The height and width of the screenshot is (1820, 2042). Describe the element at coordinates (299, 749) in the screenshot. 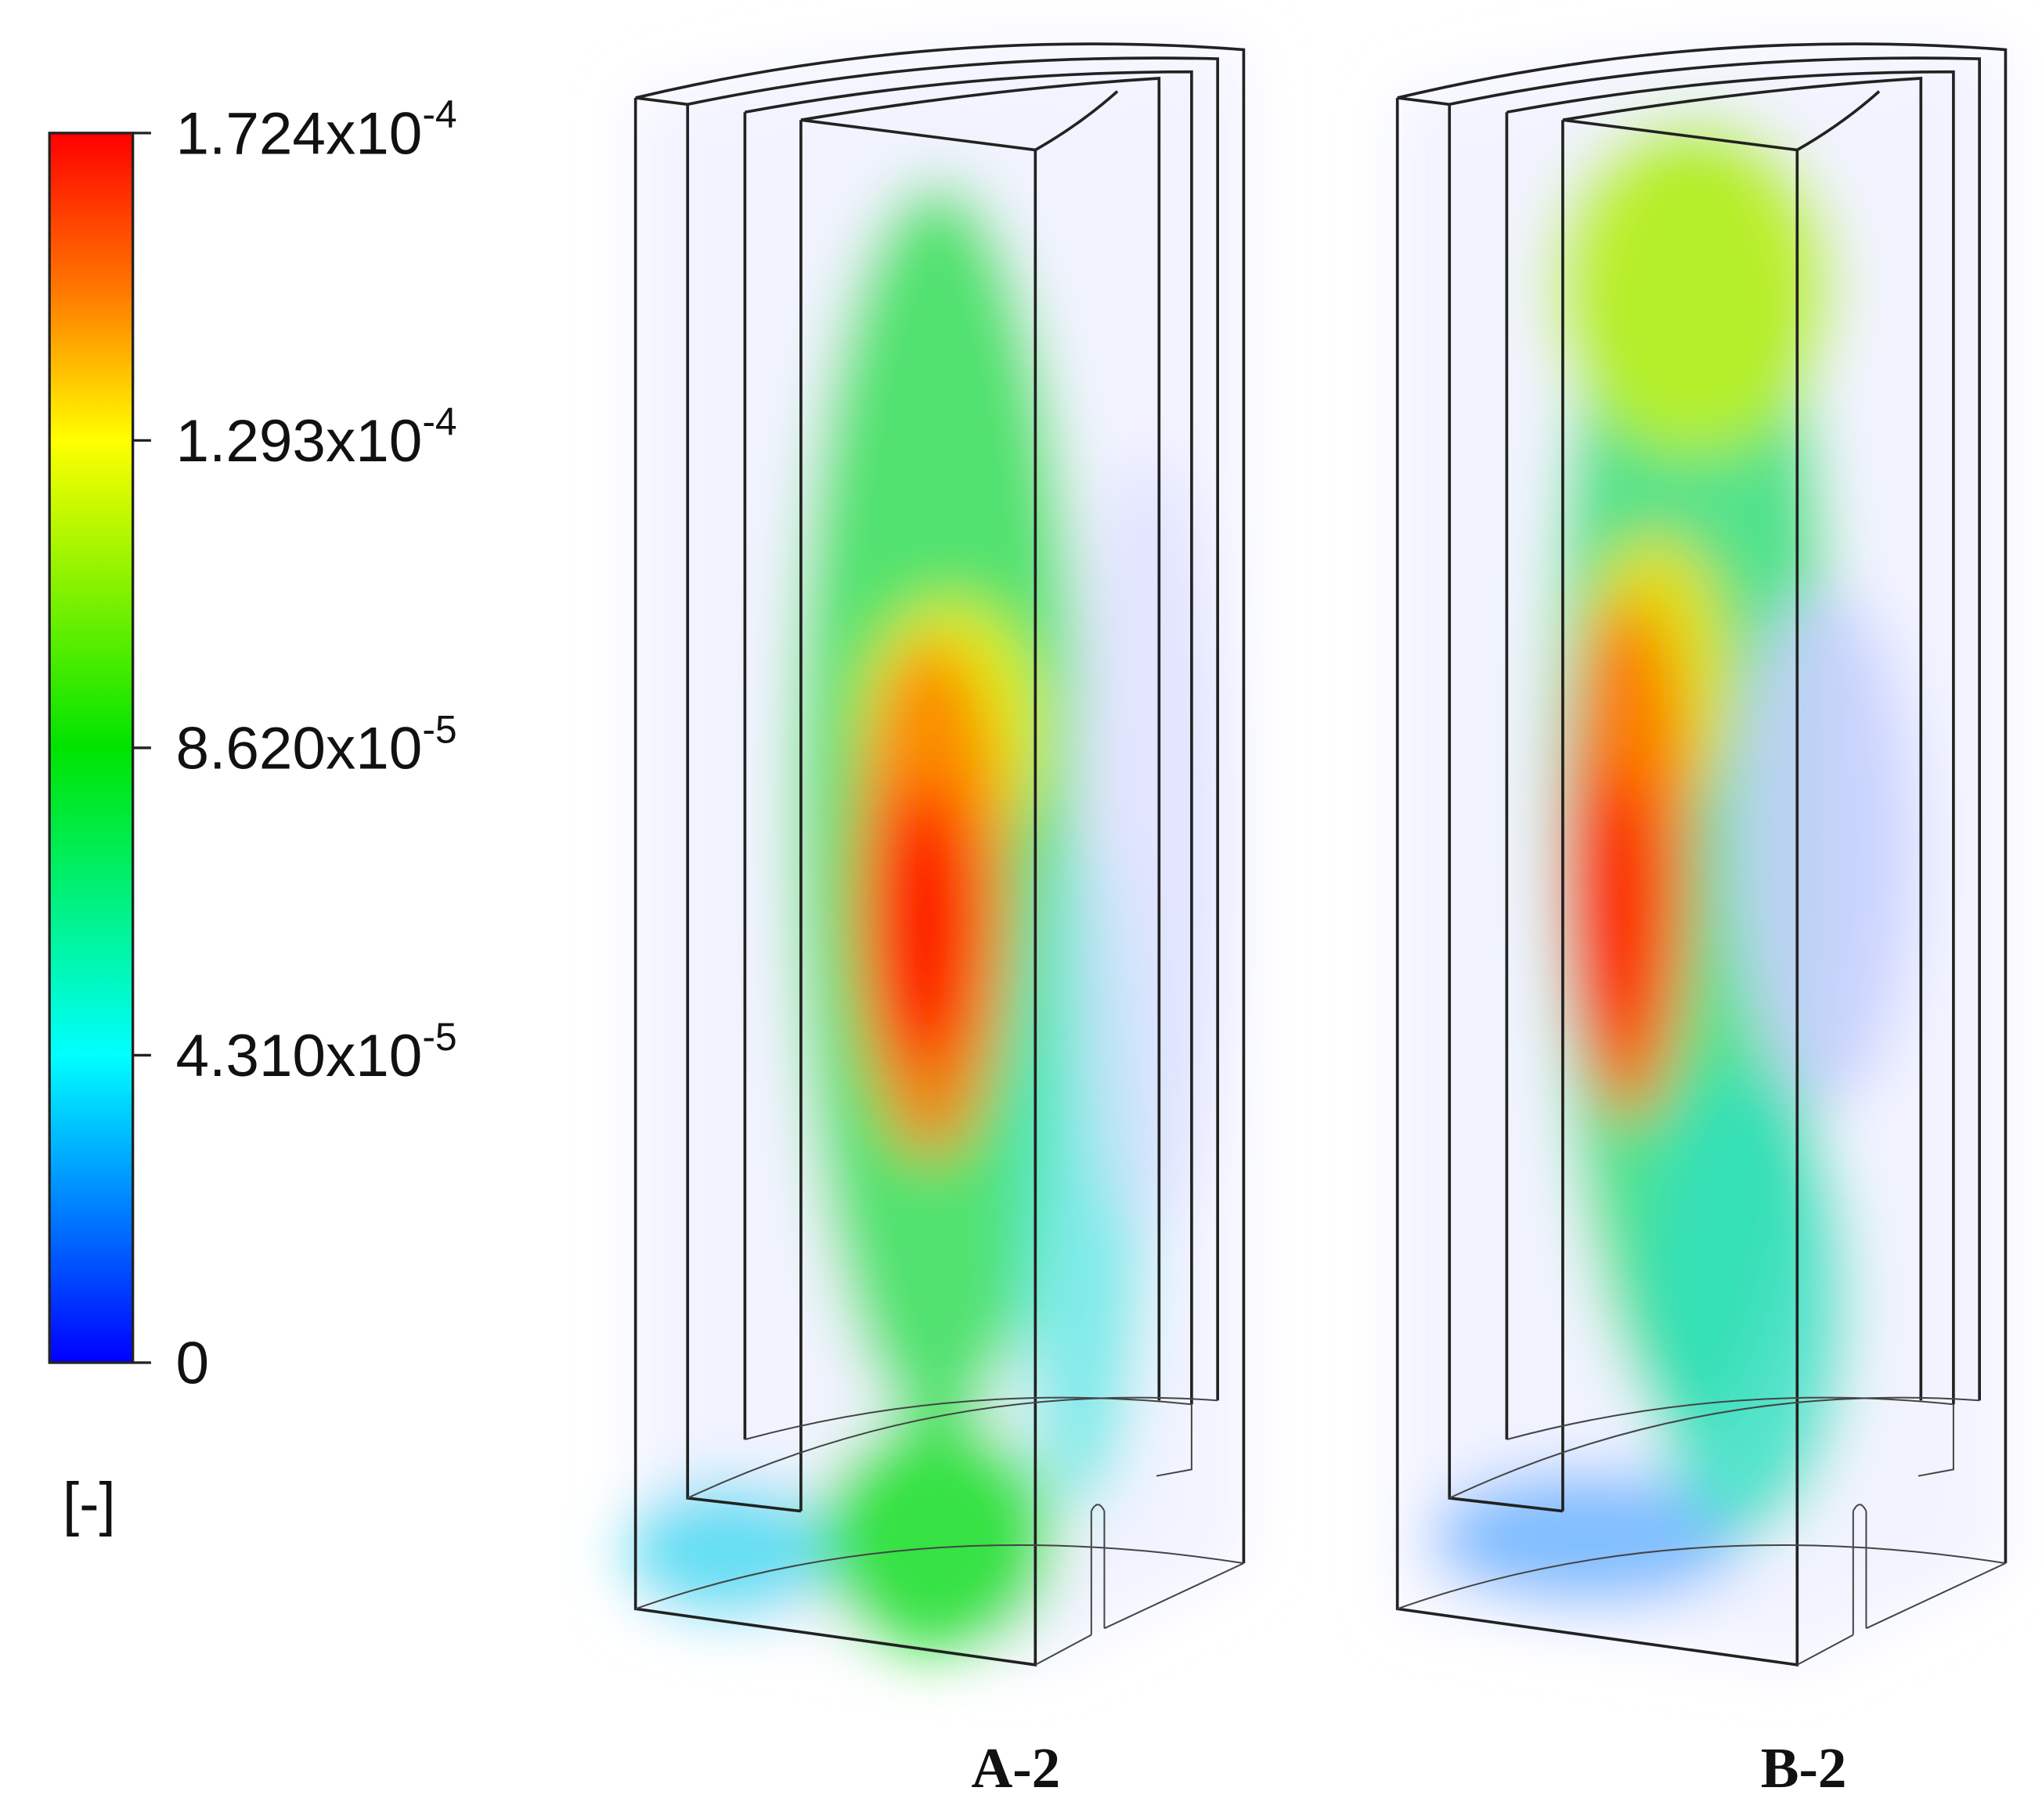

I see `tick-base: 8.620x10` at that location.